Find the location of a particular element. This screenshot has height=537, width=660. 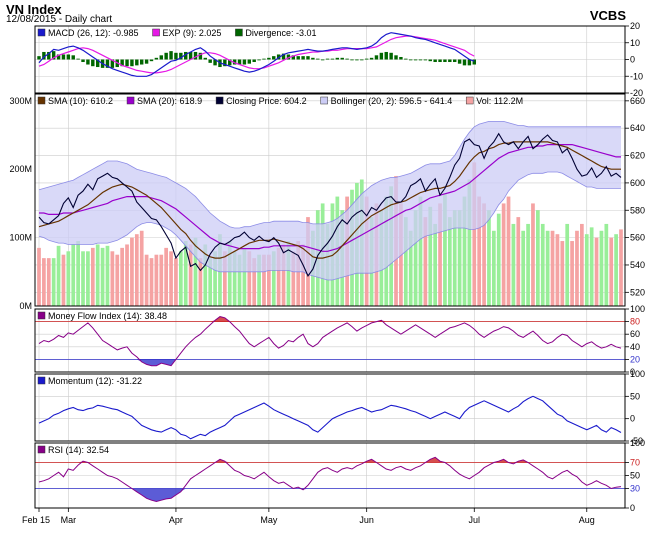

momentum-ytick-label-0: 100 is located at coordinates (637, 374).